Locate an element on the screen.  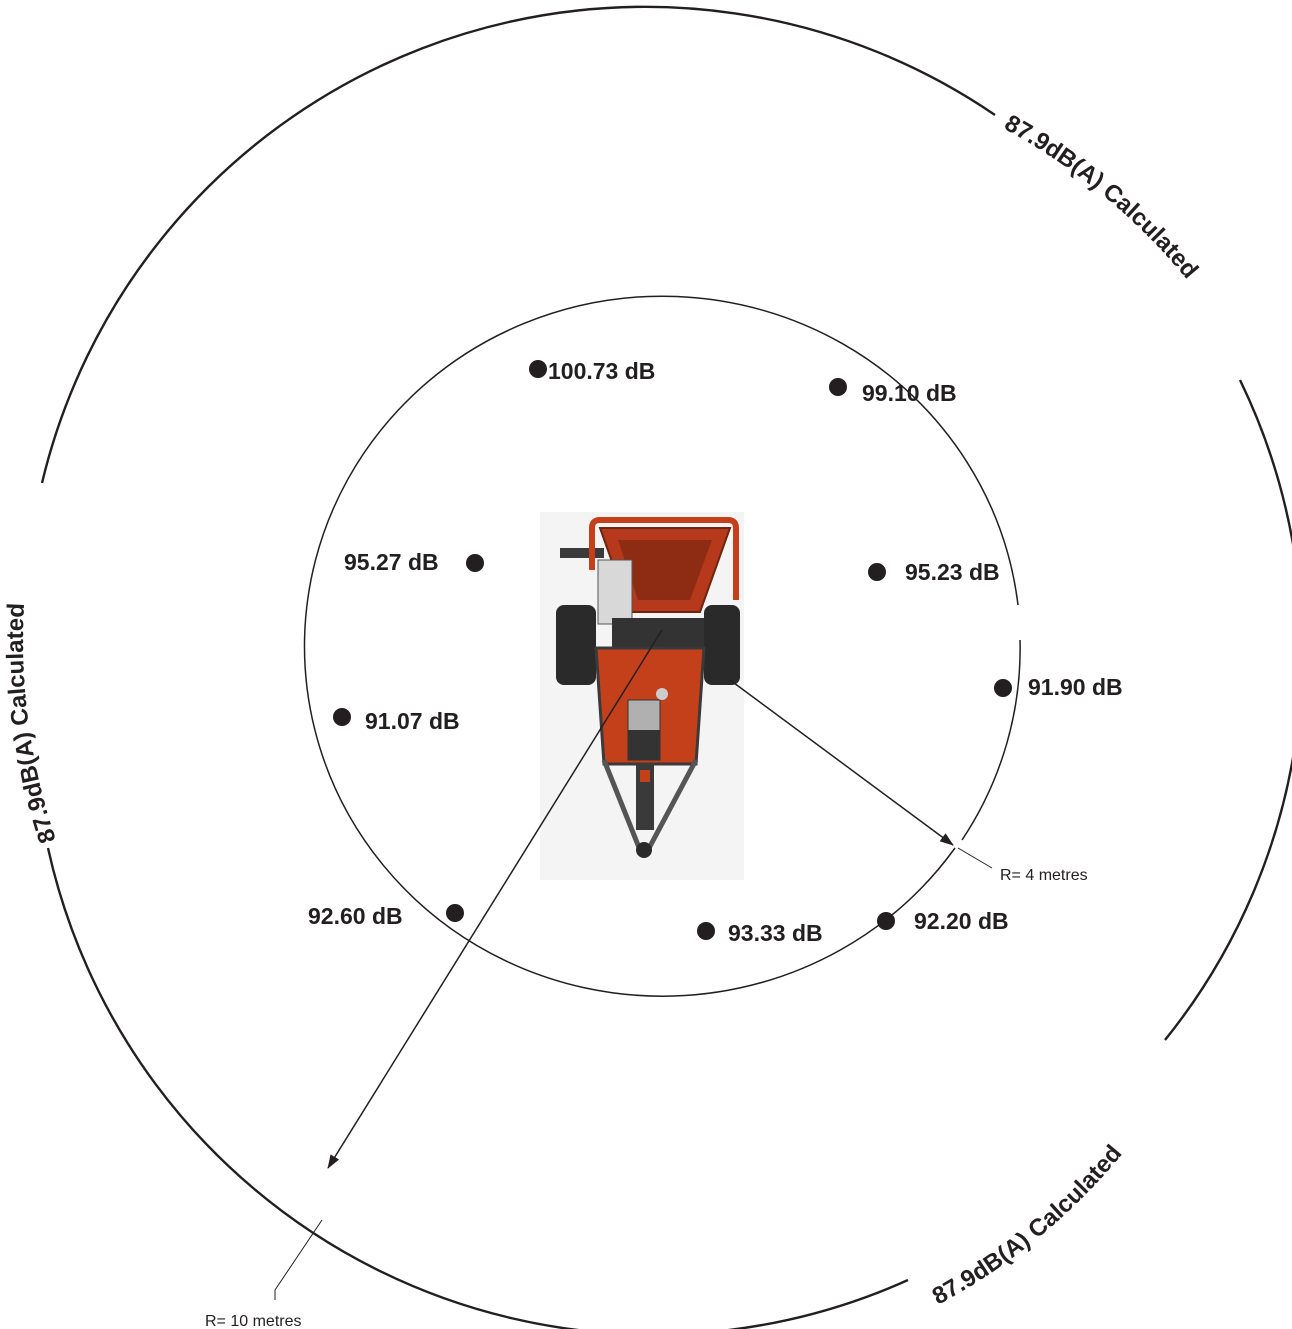
machine-illustration is located at coordinates (642, 696).